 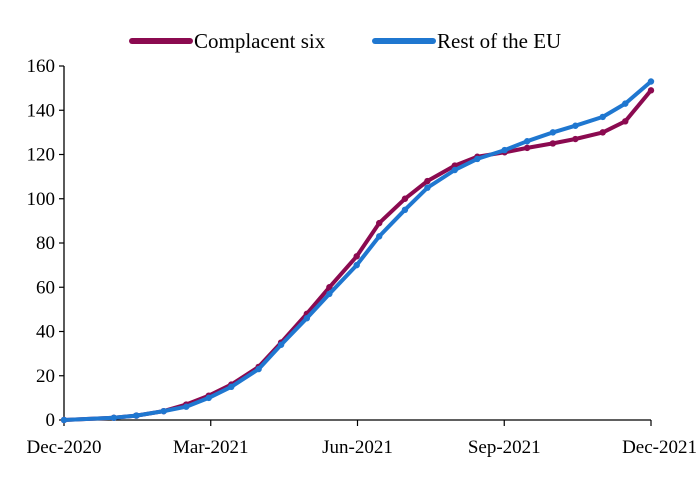 I want to click on y-tick-label: 0, so click(x=51, y=420).